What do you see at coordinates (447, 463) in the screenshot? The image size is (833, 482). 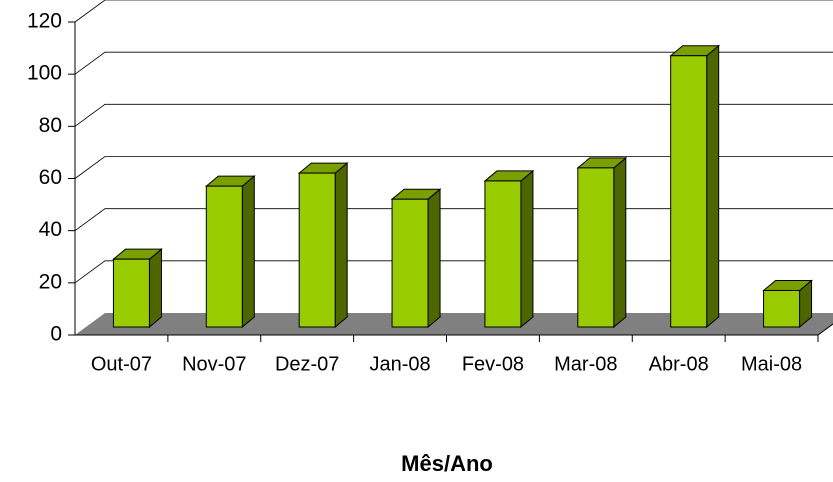 I see `x-axis-title: Mês/Ano` at bounding box center [447, 463].